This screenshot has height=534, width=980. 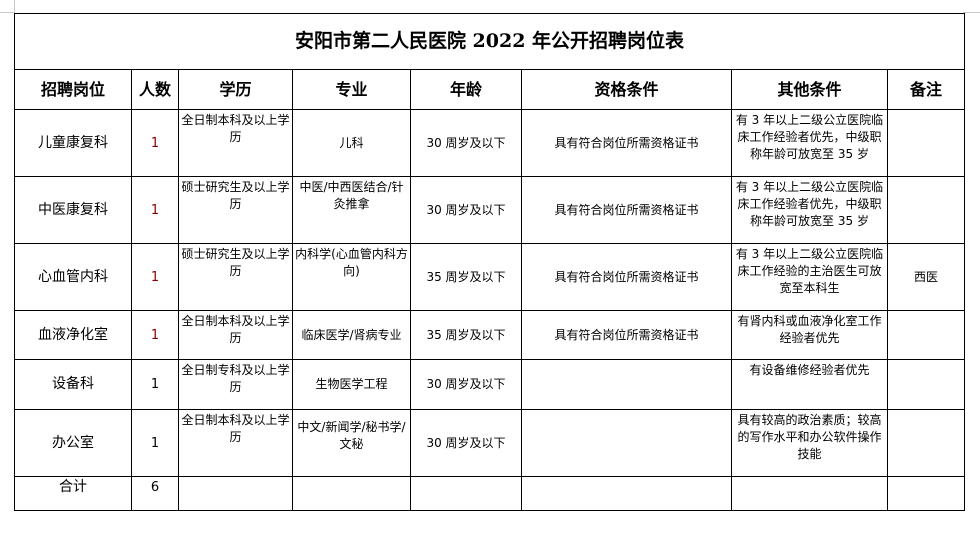 I want to click on page-title: 安阳市第二人民医院 2022 年公开招聘岗位表, so click(x=489, y=41).